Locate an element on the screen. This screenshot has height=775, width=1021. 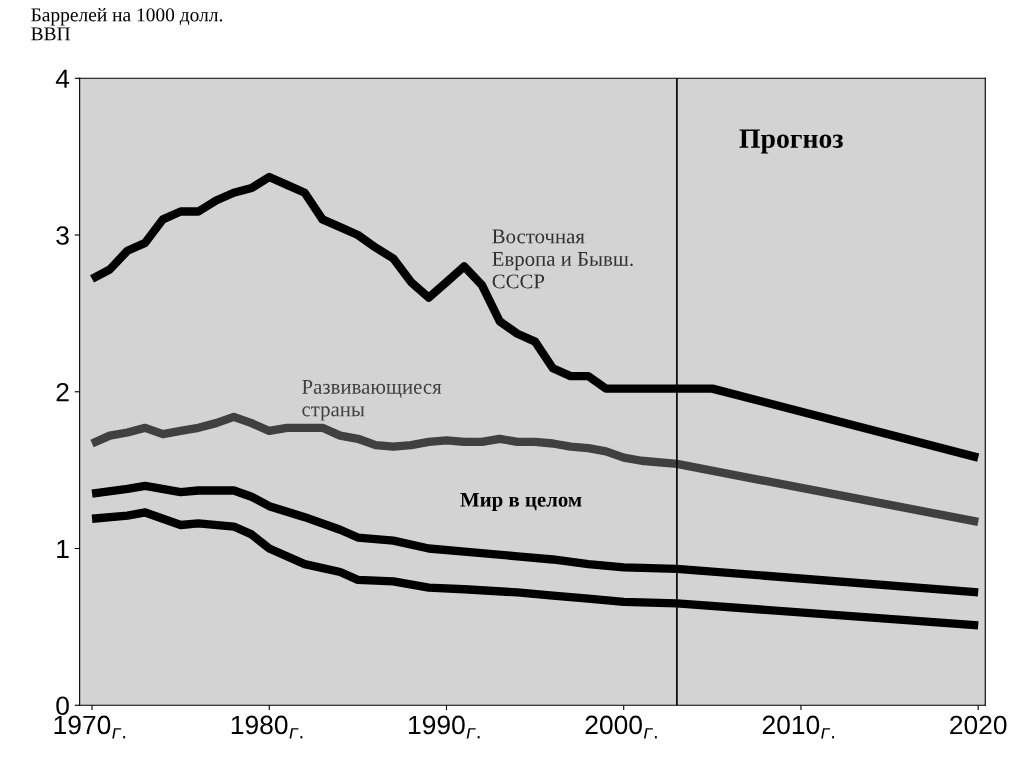
y-tick-label: 2 is located at coordinates (62, 392).